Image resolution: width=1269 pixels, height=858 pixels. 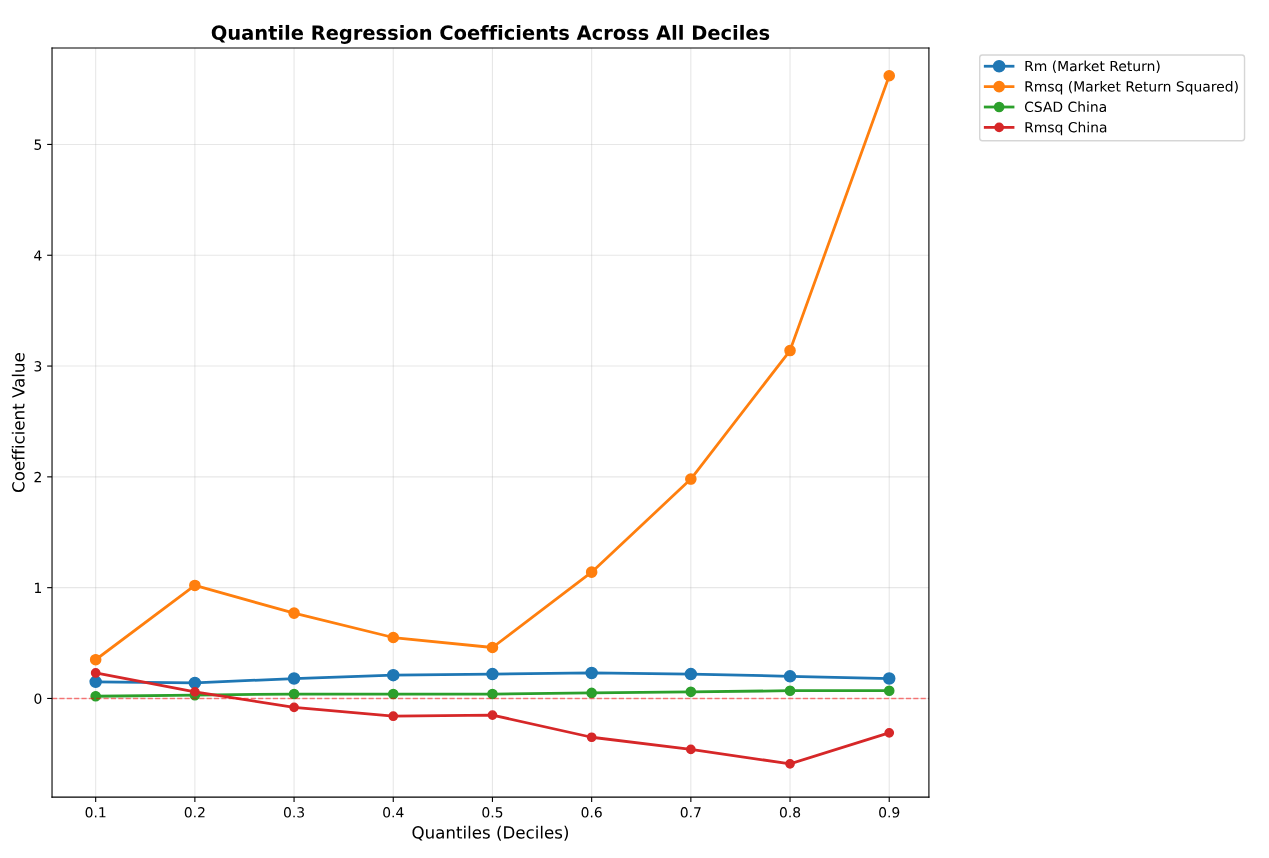 I want to click on y-tick-label: 0, so click(x=38, y=698).